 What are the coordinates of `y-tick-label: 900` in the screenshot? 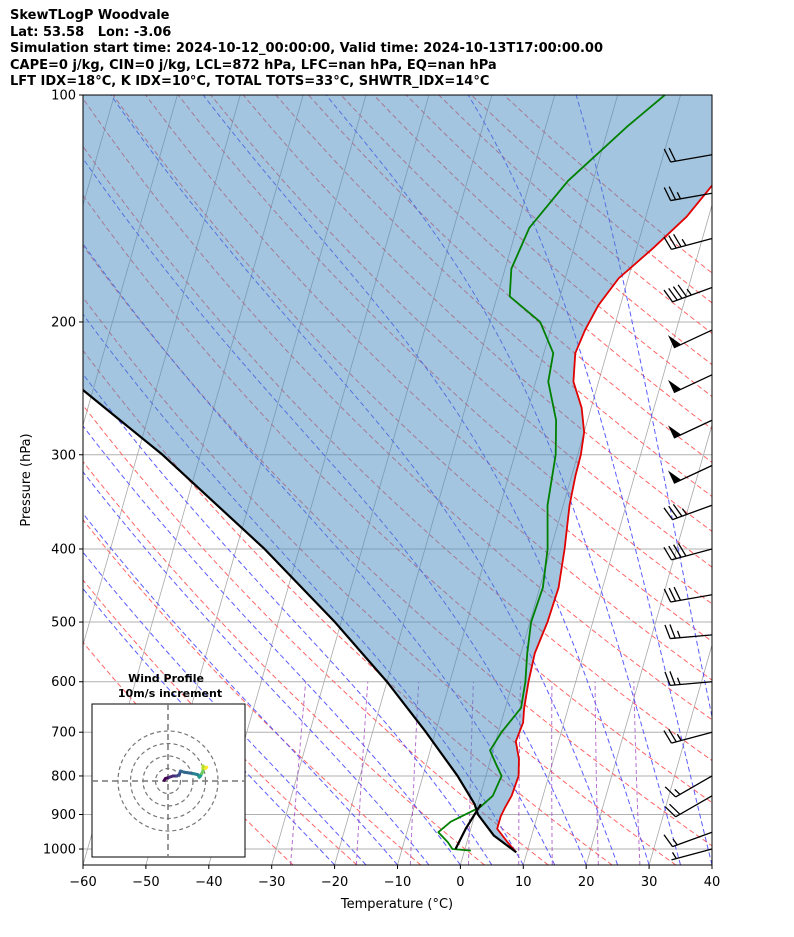 It's located at (63, 815).